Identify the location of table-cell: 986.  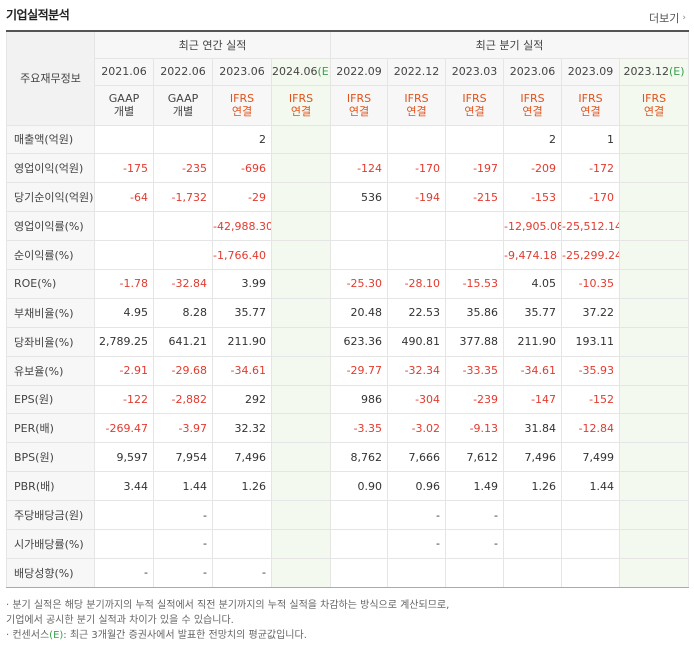
(359, 399).